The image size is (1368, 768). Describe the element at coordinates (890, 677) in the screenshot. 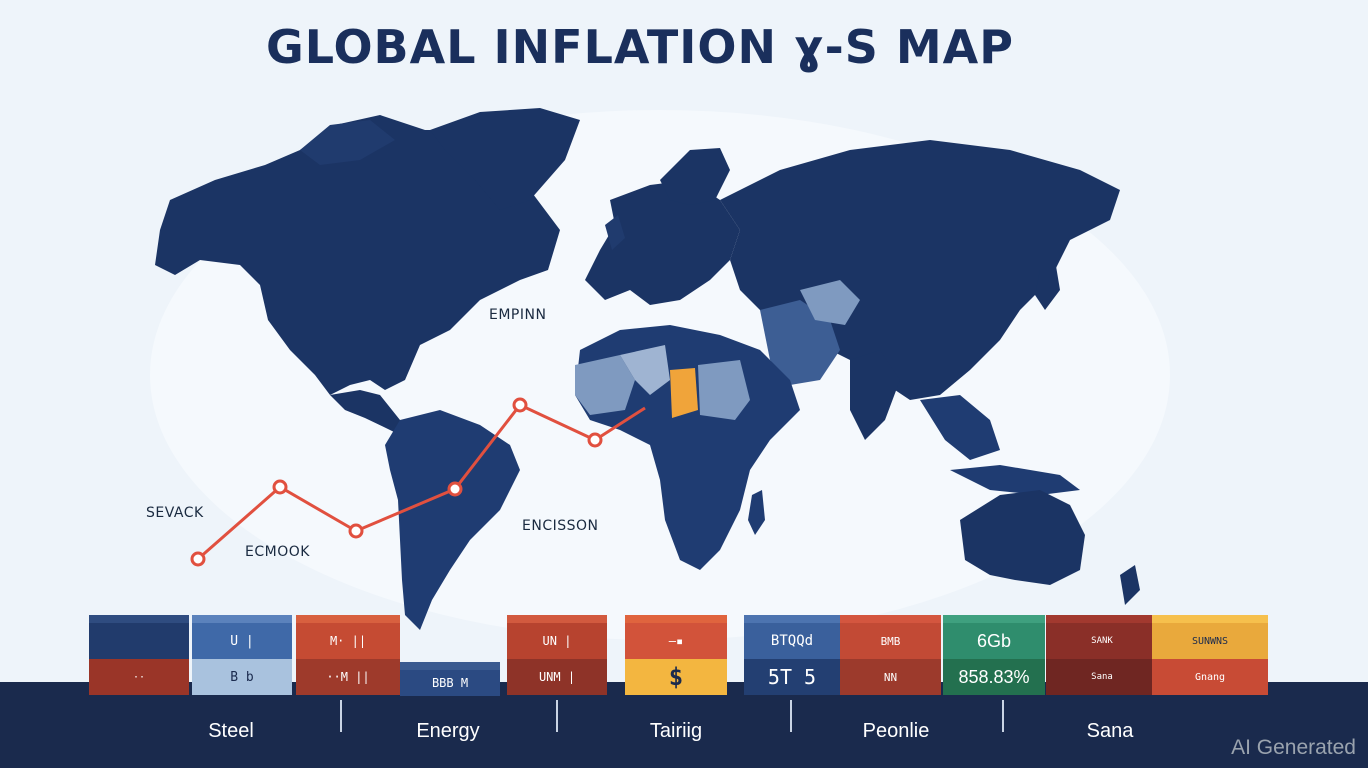

I see `crate-face: NN` at that location.